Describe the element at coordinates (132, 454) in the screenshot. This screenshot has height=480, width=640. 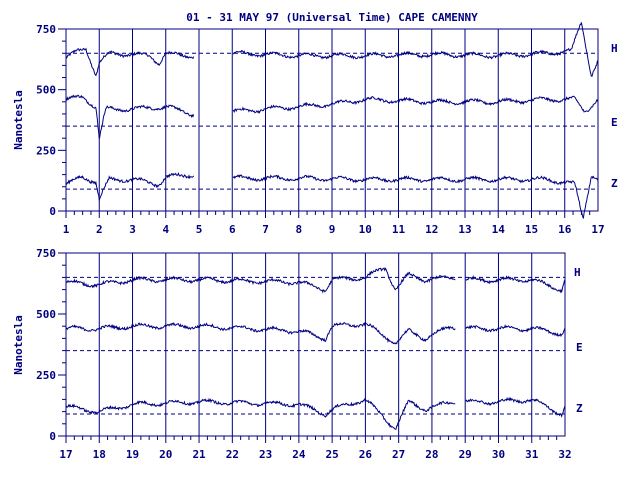
I see `x-tick-label: 19` at that location.